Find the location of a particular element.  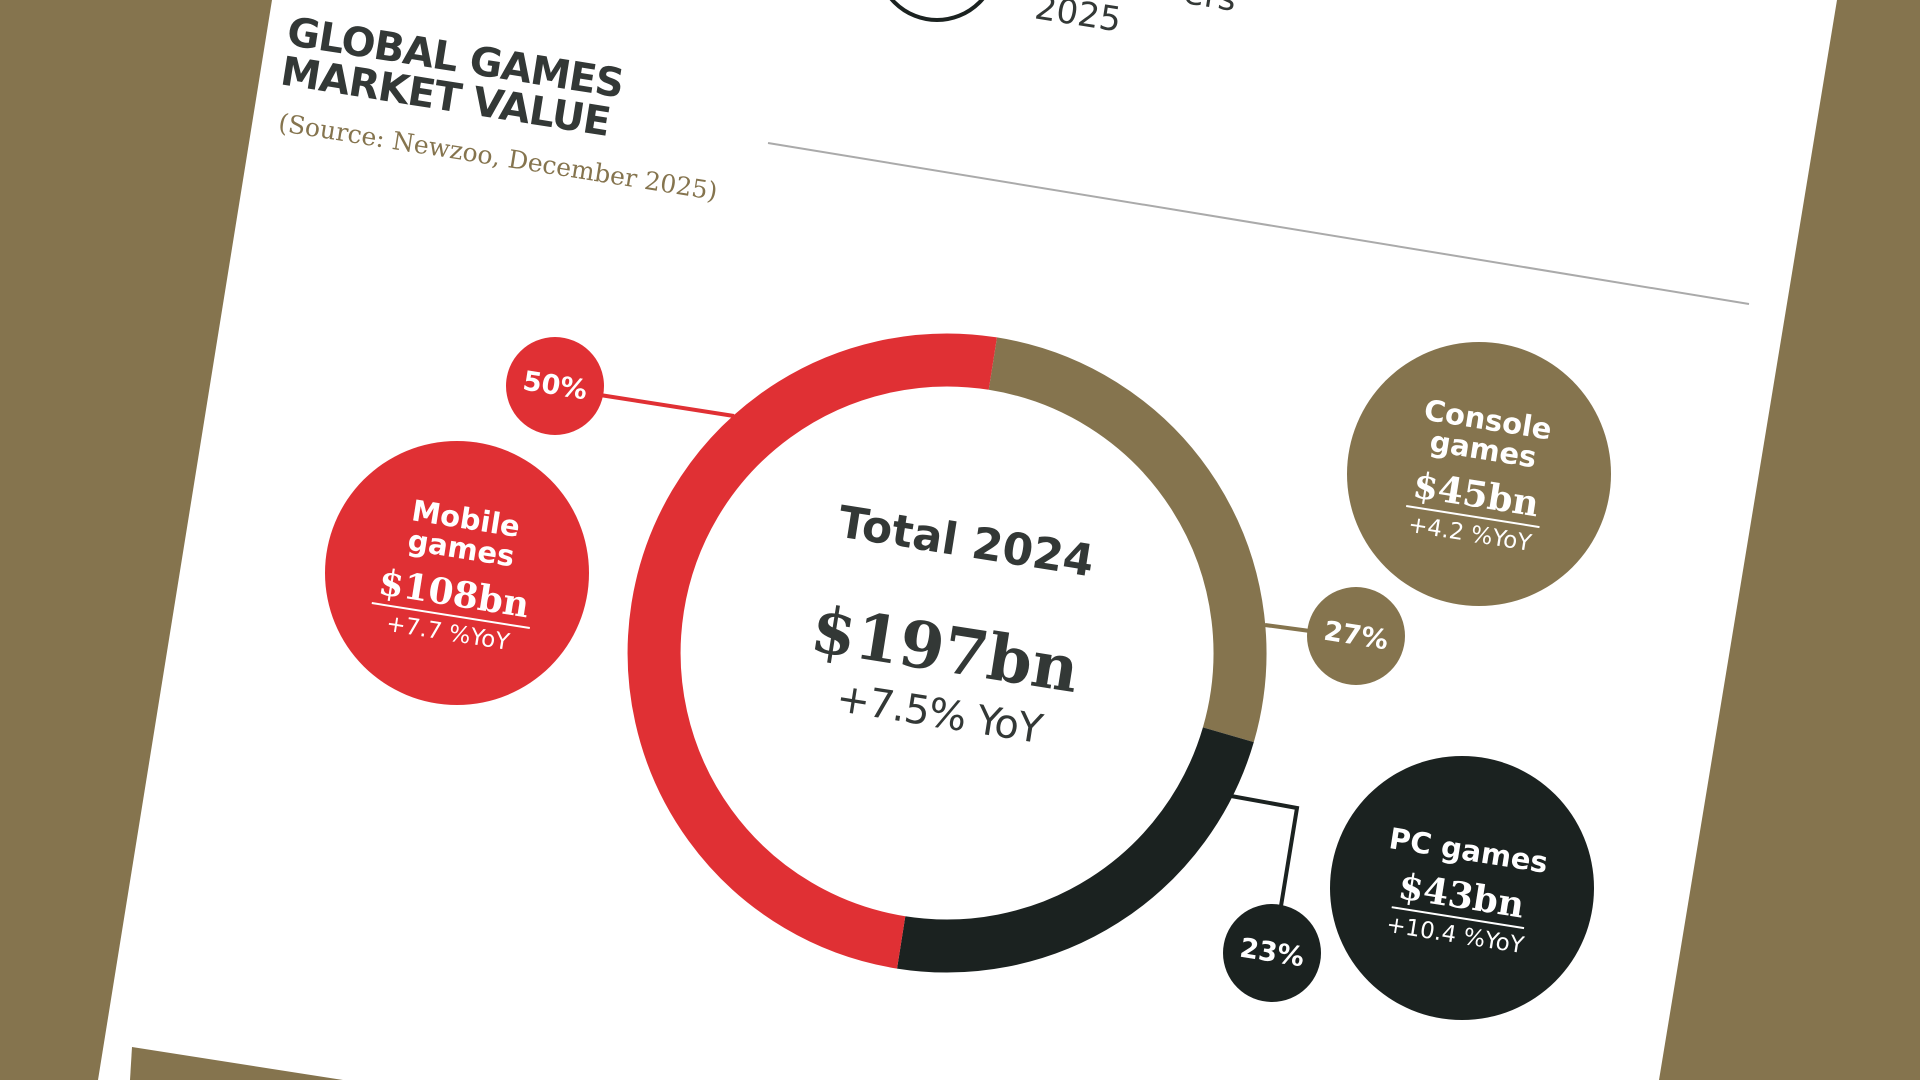

pct-bubble-pc is located at coordinates (1272, 953).